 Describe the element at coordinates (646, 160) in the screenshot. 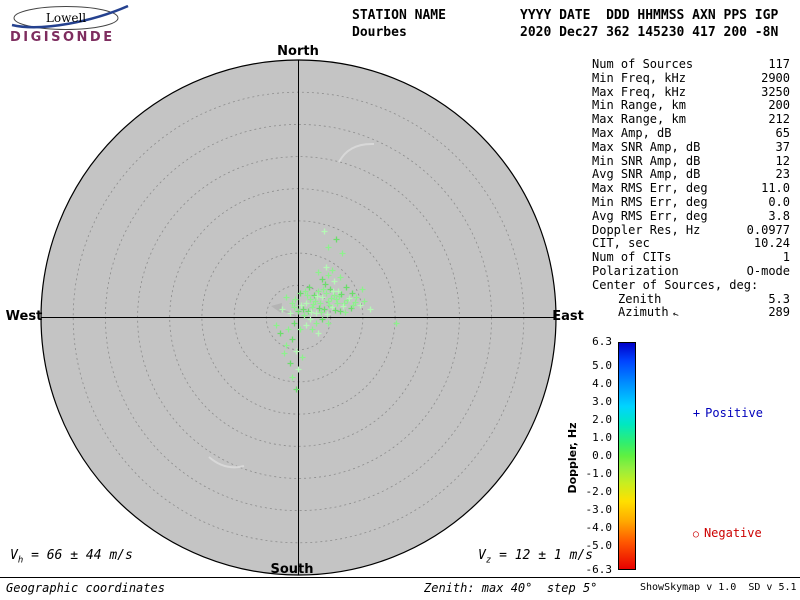

I see `stat-label: Min SNR Amp, dB` at that location.